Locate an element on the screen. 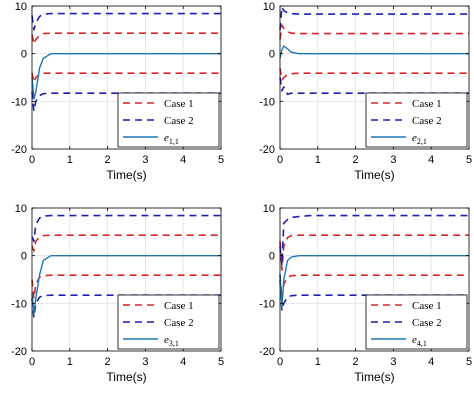 The height and width of the screenshot is (411, 474). legend: Case 1 Case 2 e3,1 is located at coordinates (168, 322).